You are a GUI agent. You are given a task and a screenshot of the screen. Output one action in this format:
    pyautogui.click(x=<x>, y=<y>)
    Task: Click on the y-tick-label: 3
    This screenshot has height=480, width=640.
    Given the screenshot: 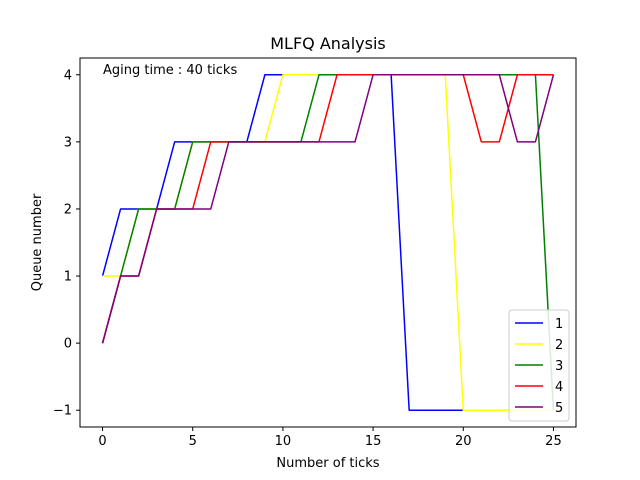 What is the action you would take?
    pyautogui.click(x=68, y=142)
    